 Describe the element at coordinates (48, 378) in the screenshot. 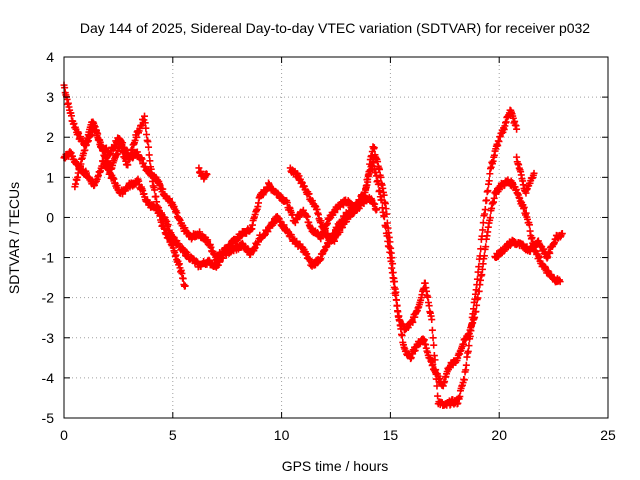

I see `y-tick-label: -4` at that location.